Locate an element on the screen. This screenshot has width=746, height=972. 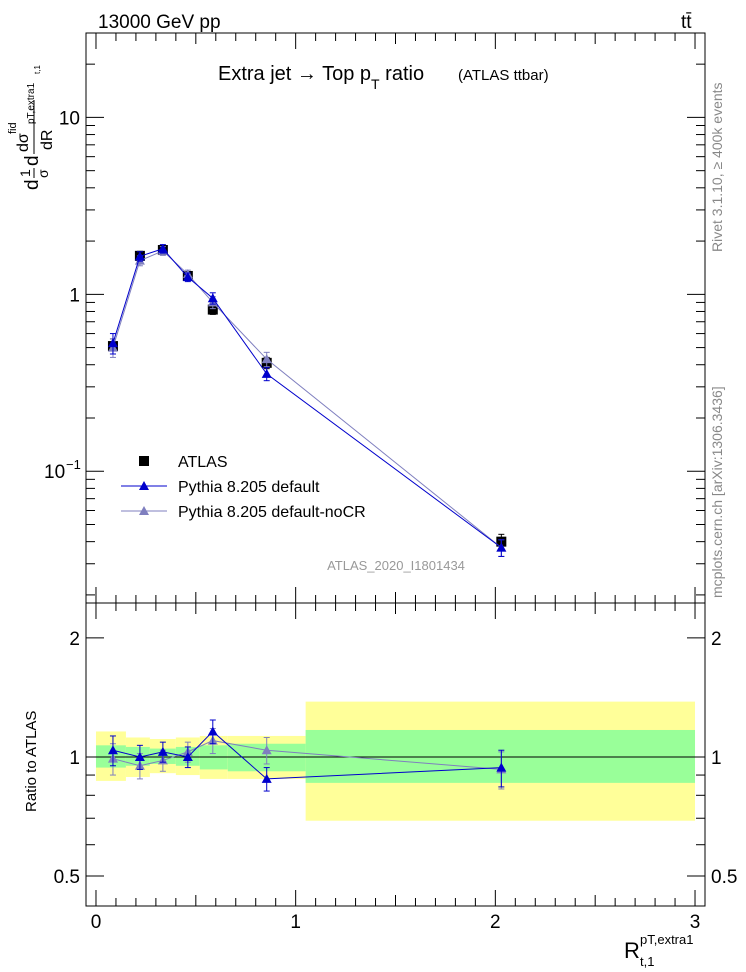
ratio-ytick-label-left: 2 is located at coordinates (74, 639).